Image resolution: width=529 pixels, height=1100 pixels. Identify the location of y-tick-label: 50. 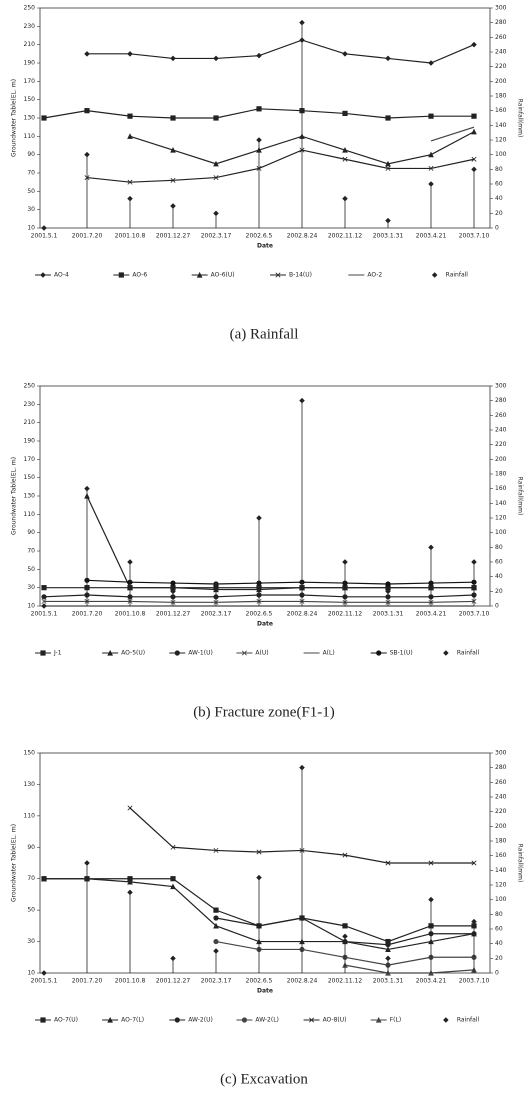
(31, 569).